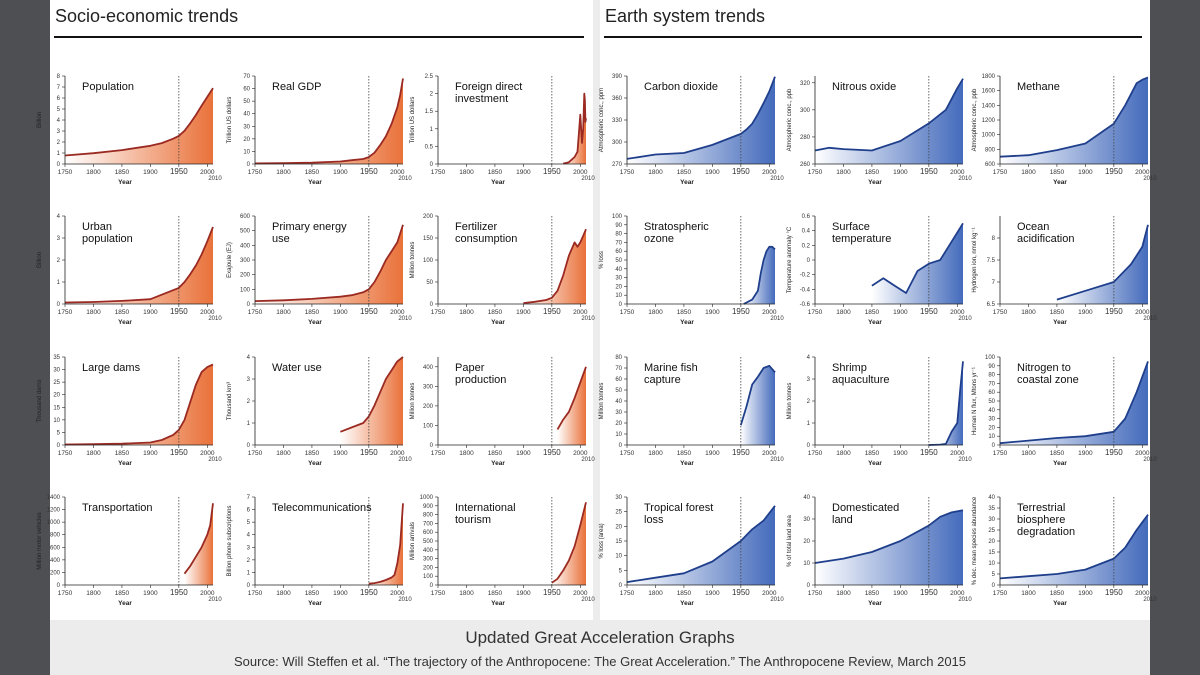 The height and width of the screenshot is (675, 1200). Describe the element at coordinates (55, 573) in the screenshot. I see `y-tick-label: 200` at that location.